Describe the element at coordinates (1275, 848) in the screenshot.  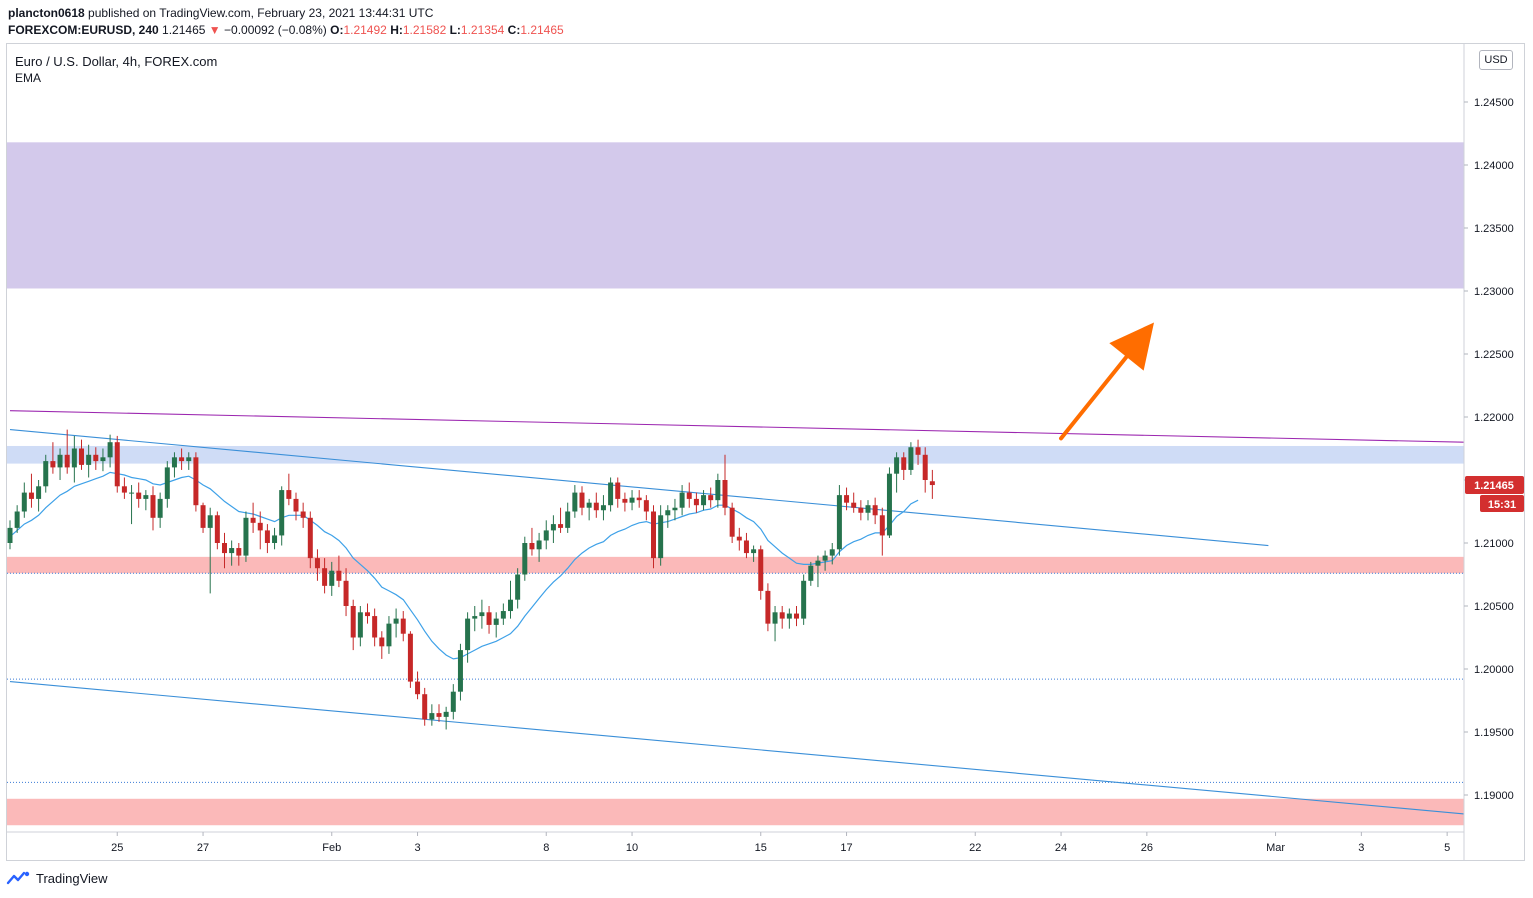
I see `x-tick-label: Mar` at that location.